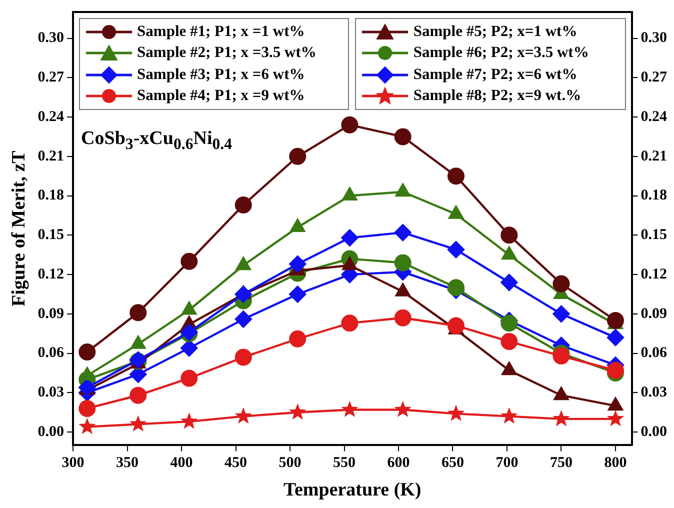 This screenshot has width=674, height=508. What do you see at coordinates (501, 53) in the screenshot?
I see `legend-label: Sample #6; P2; x=3.5 wt%` at bounding box center [501, 53].